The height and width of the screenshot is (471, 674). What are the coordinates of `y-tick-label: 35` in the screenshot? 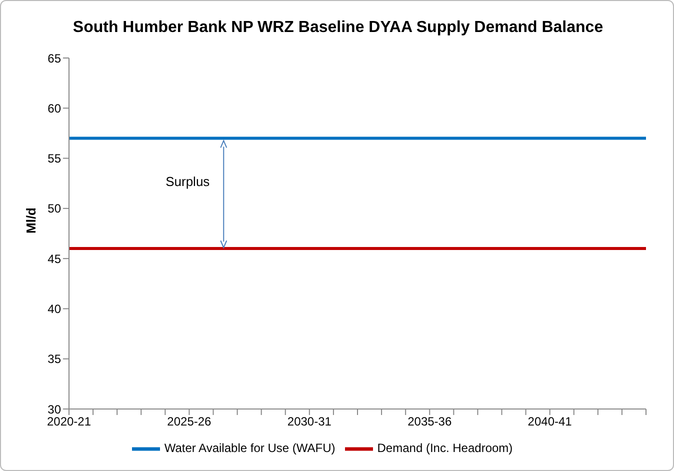 It's located at (55, 359).